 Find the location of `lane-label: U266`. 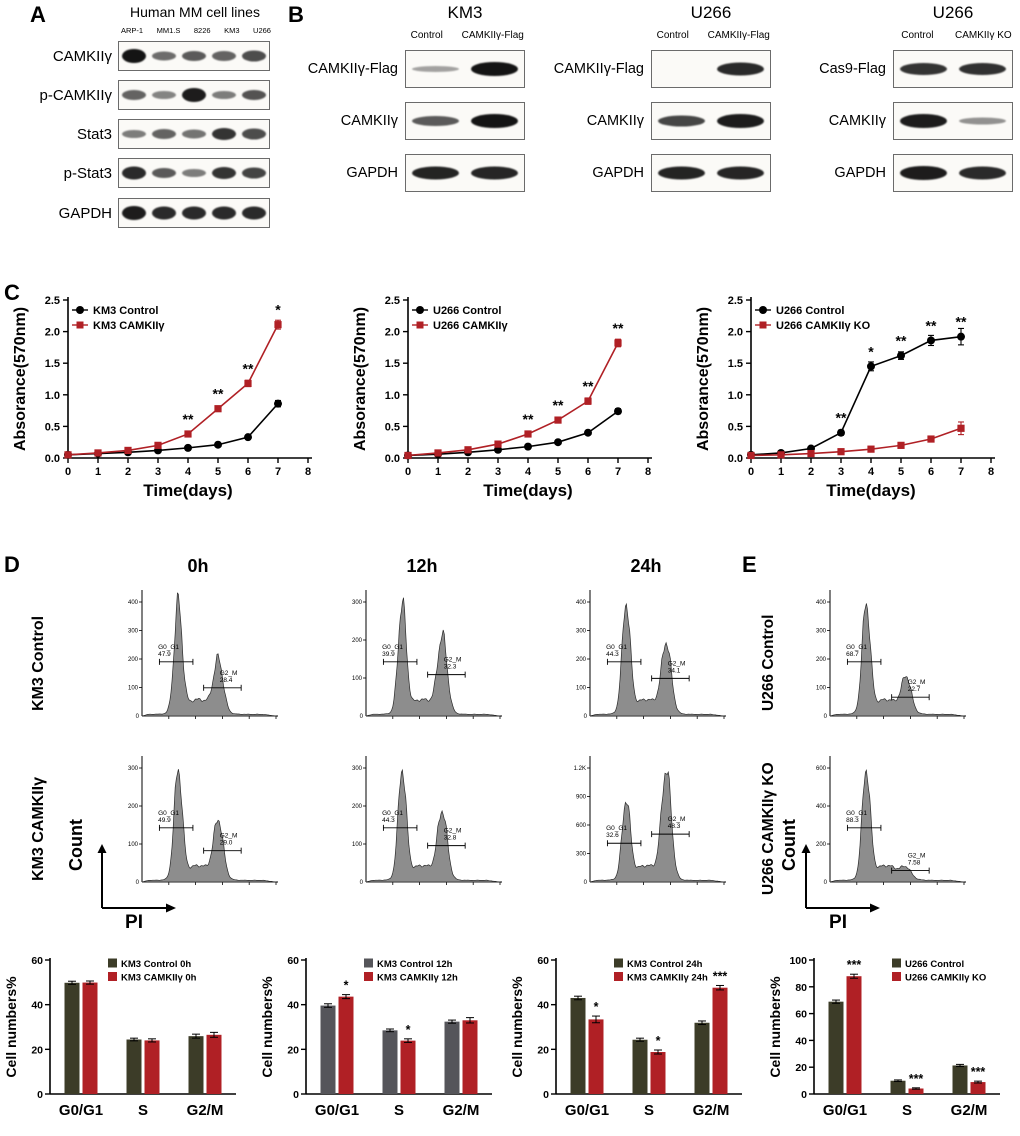

lane-label: U266 is located at coordinates (262, 30).